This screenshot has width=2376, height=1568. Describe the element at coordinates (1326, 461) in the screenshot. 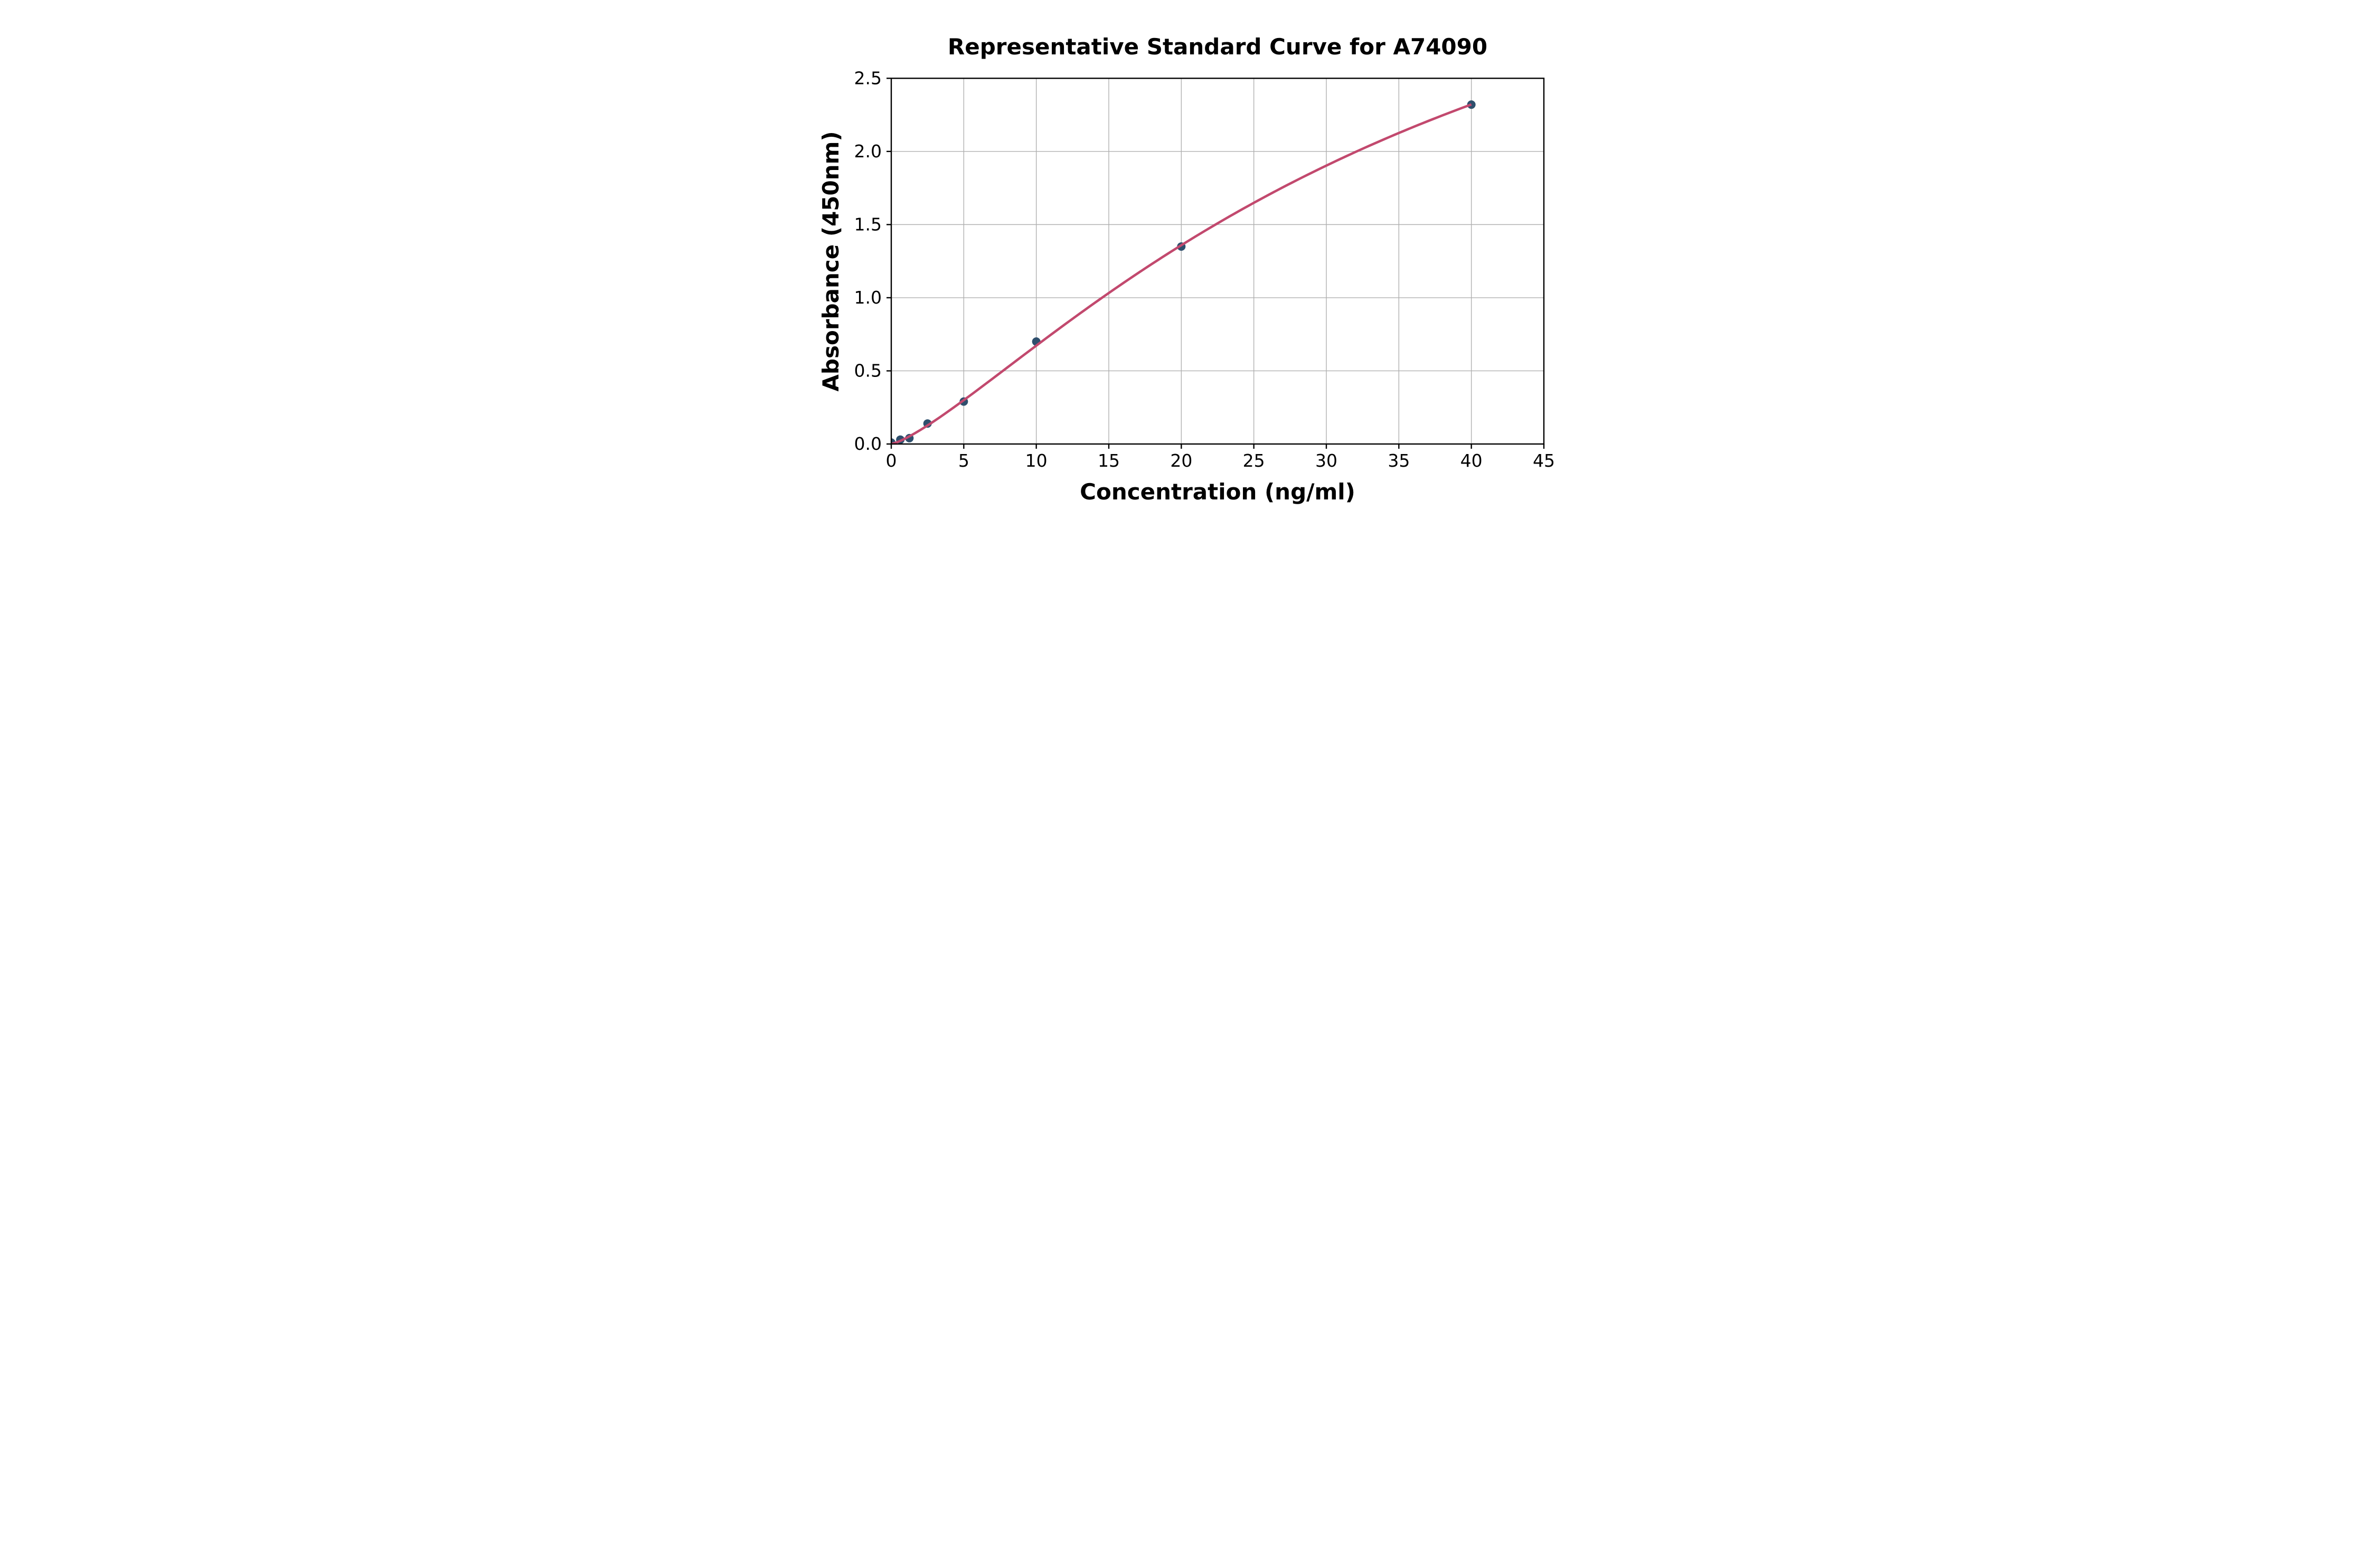

I see `x-tick-label: 30` at that location.